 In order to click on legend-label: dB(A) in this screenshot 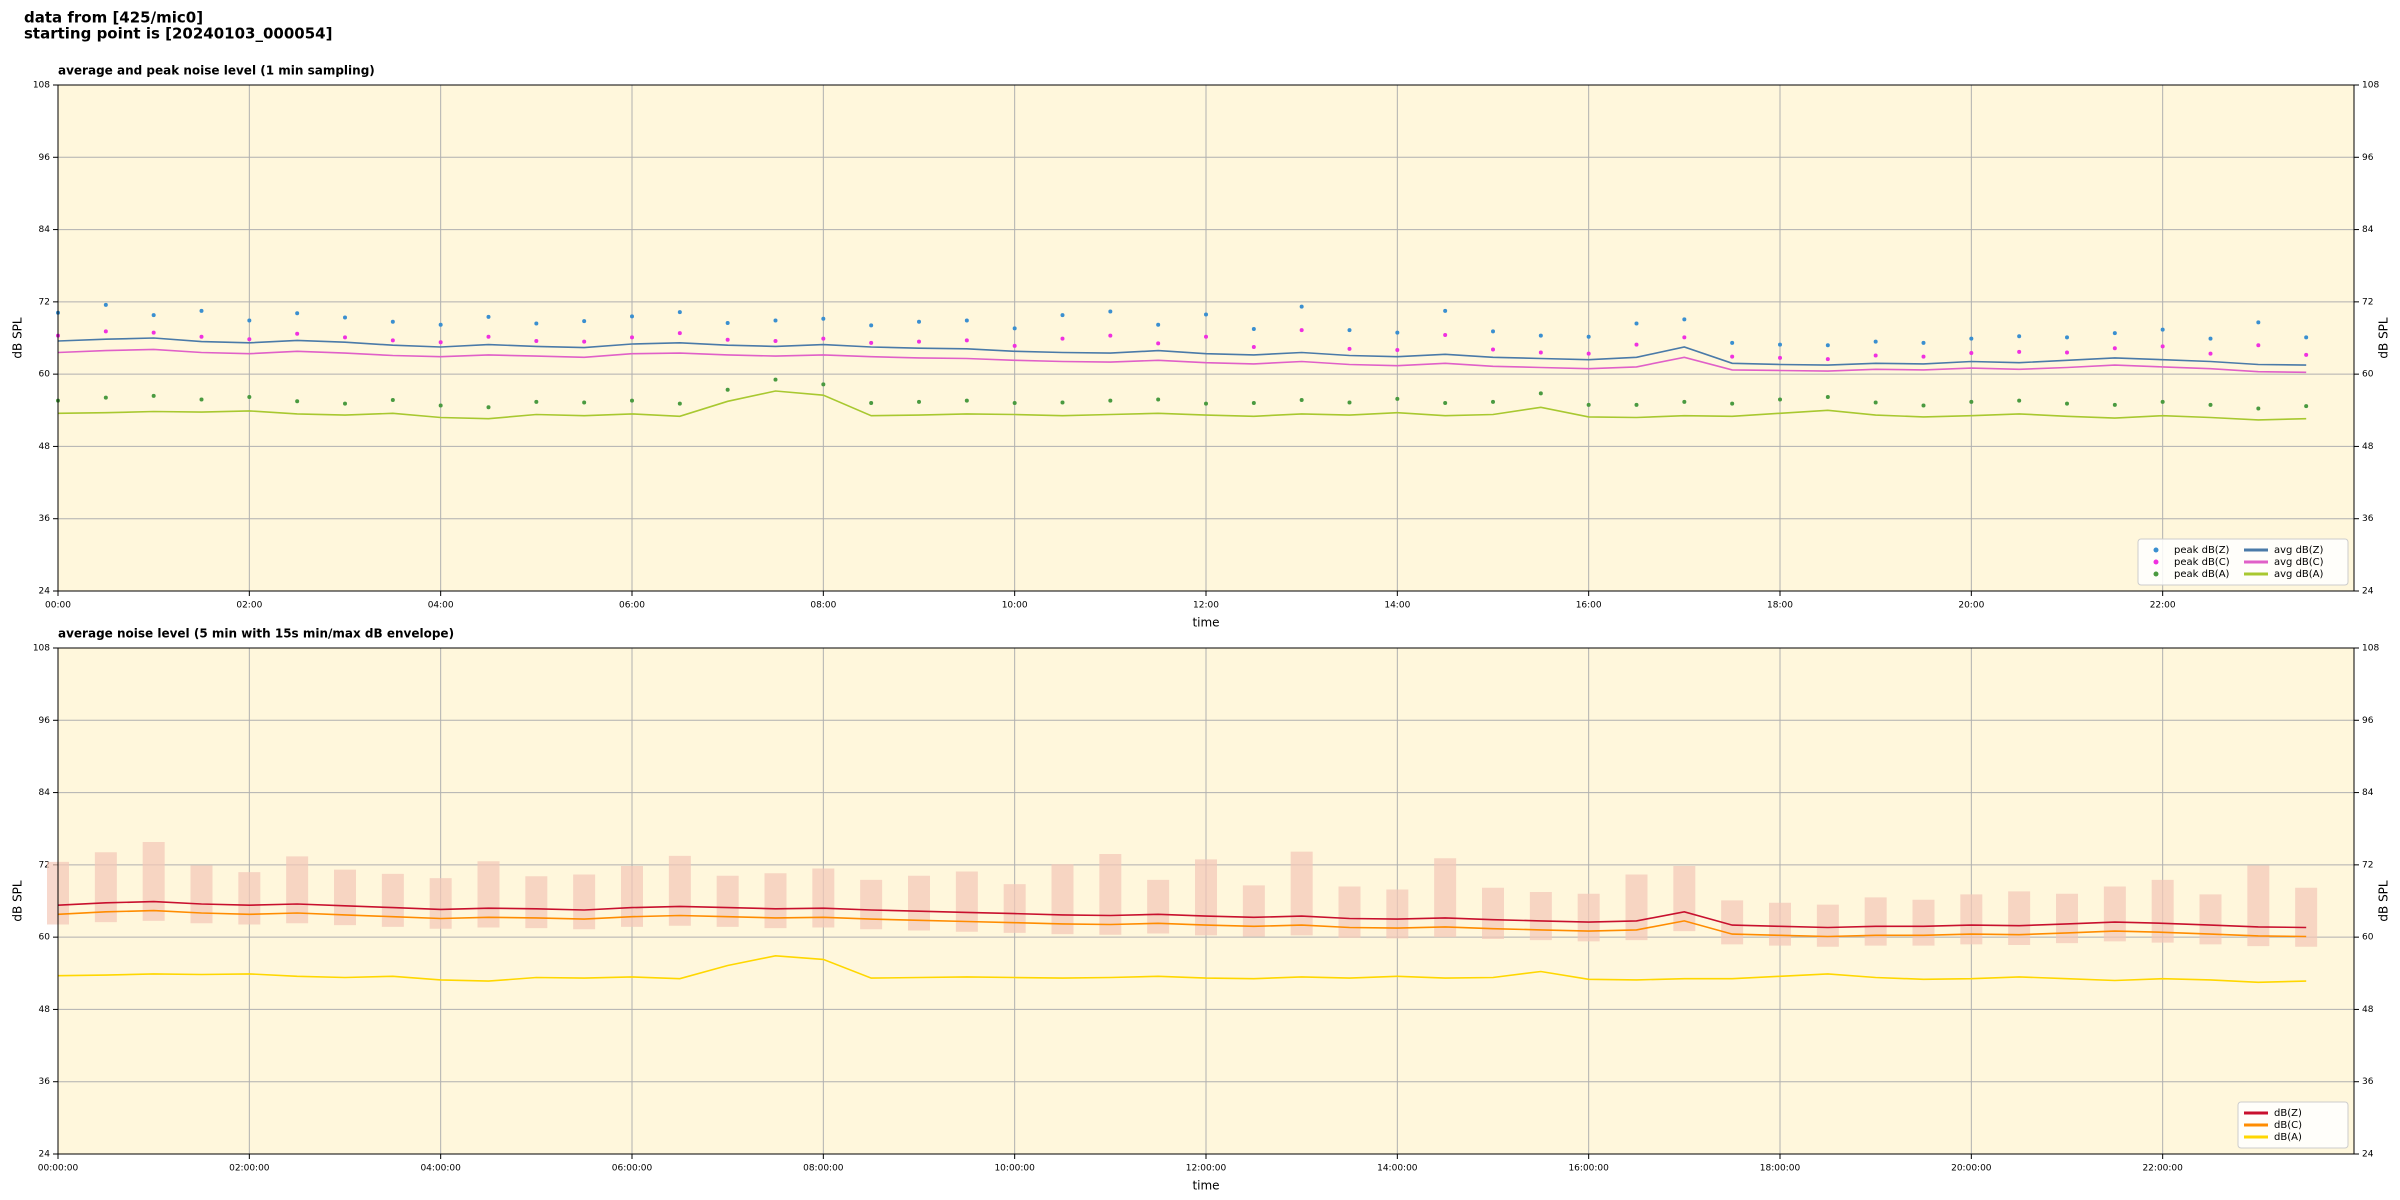, I will do `click(2288, 1137)`.